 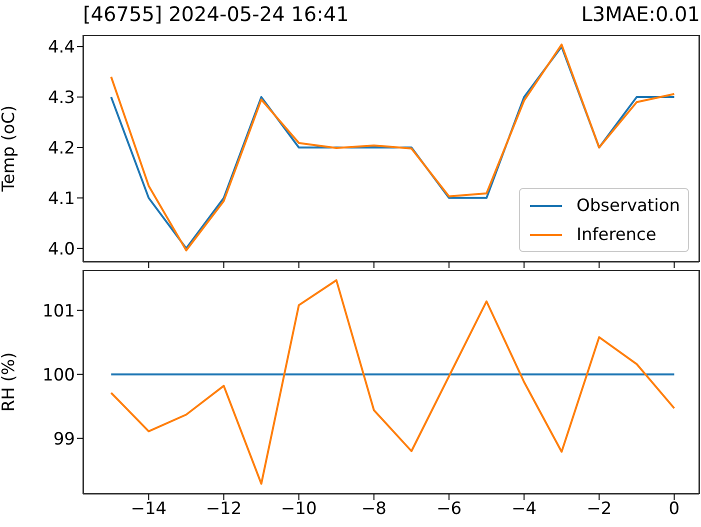 What do you see at coordinates (449, 509) in the screenshot?
I see `x-tick-label: −6` at bounding box center [449, 509].